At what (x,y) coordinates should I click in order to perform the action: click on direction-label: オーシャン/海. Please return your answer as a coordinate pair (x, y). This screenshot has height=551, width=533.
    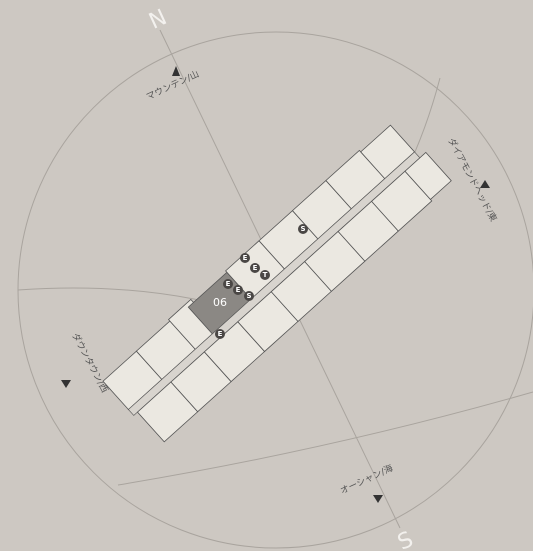
    Looking at the image, I should click on (366, 479).